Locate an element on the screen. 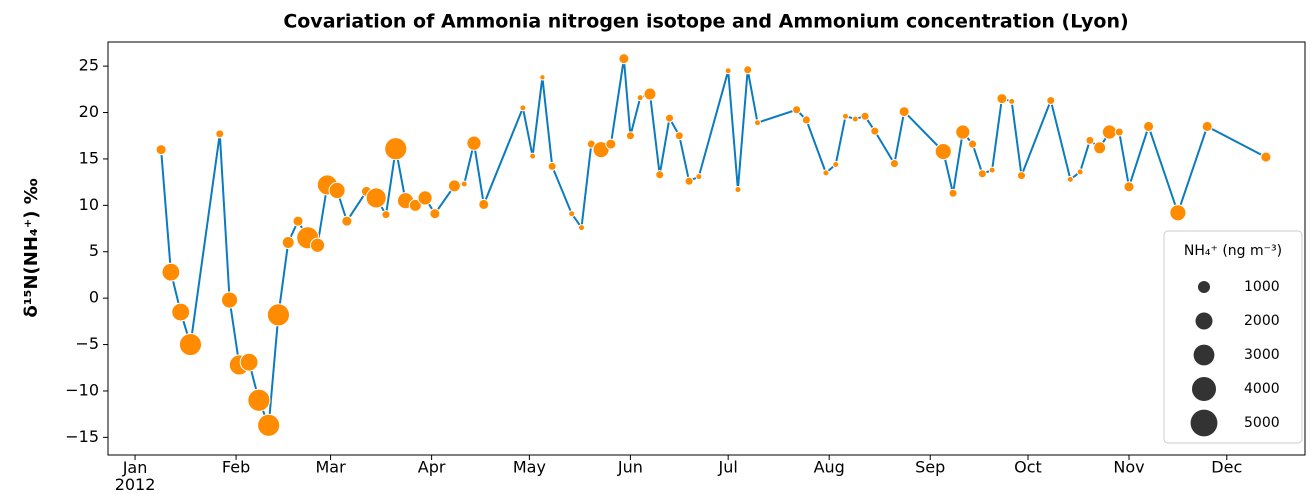  x-tick-label: Jan 2012 is located at coordinates (135, 476).